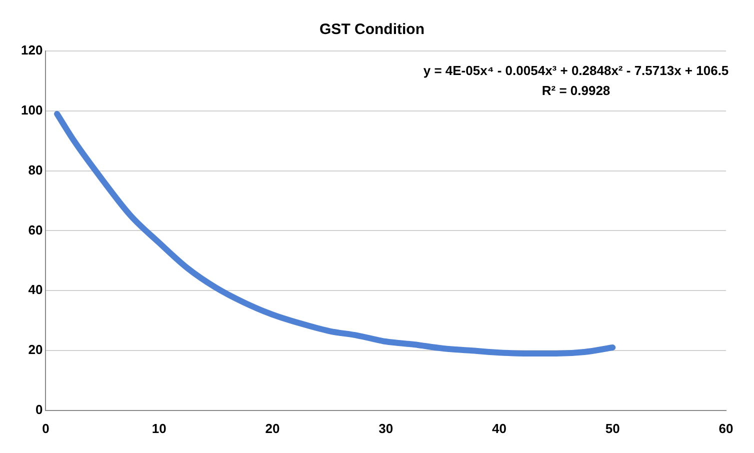 The width and height of the screenshot is (754, 453). Describe the element at coordinates (35, 170) in the screenshot. I see `y-tick-label: 80` at that location.